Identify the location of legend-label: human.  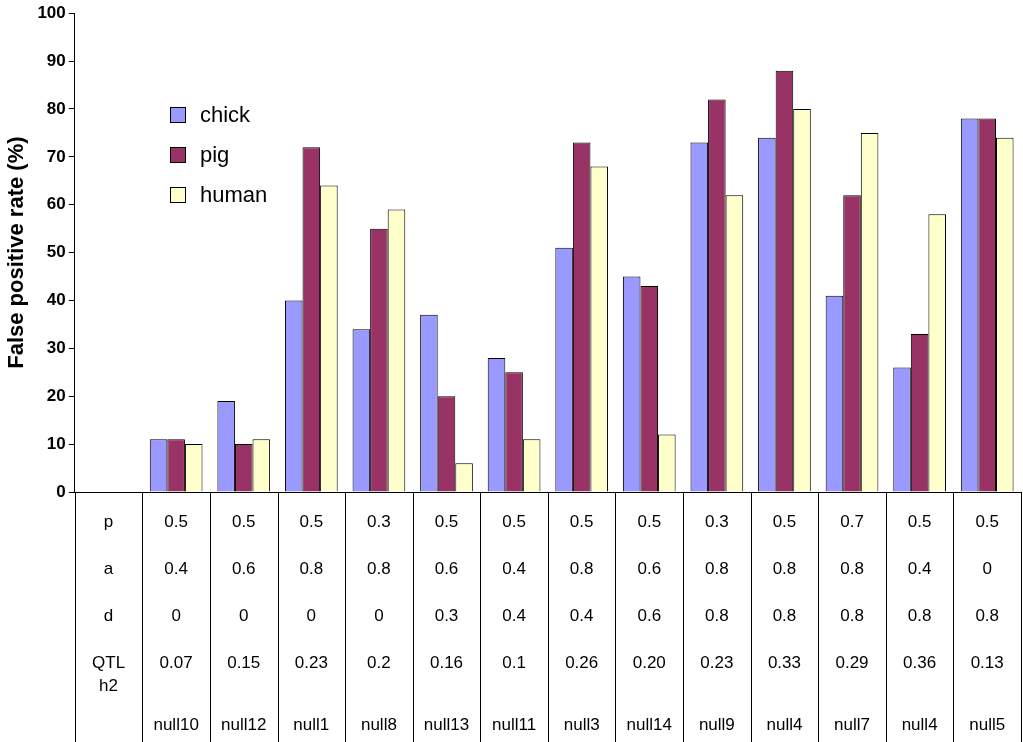
(233, 195).